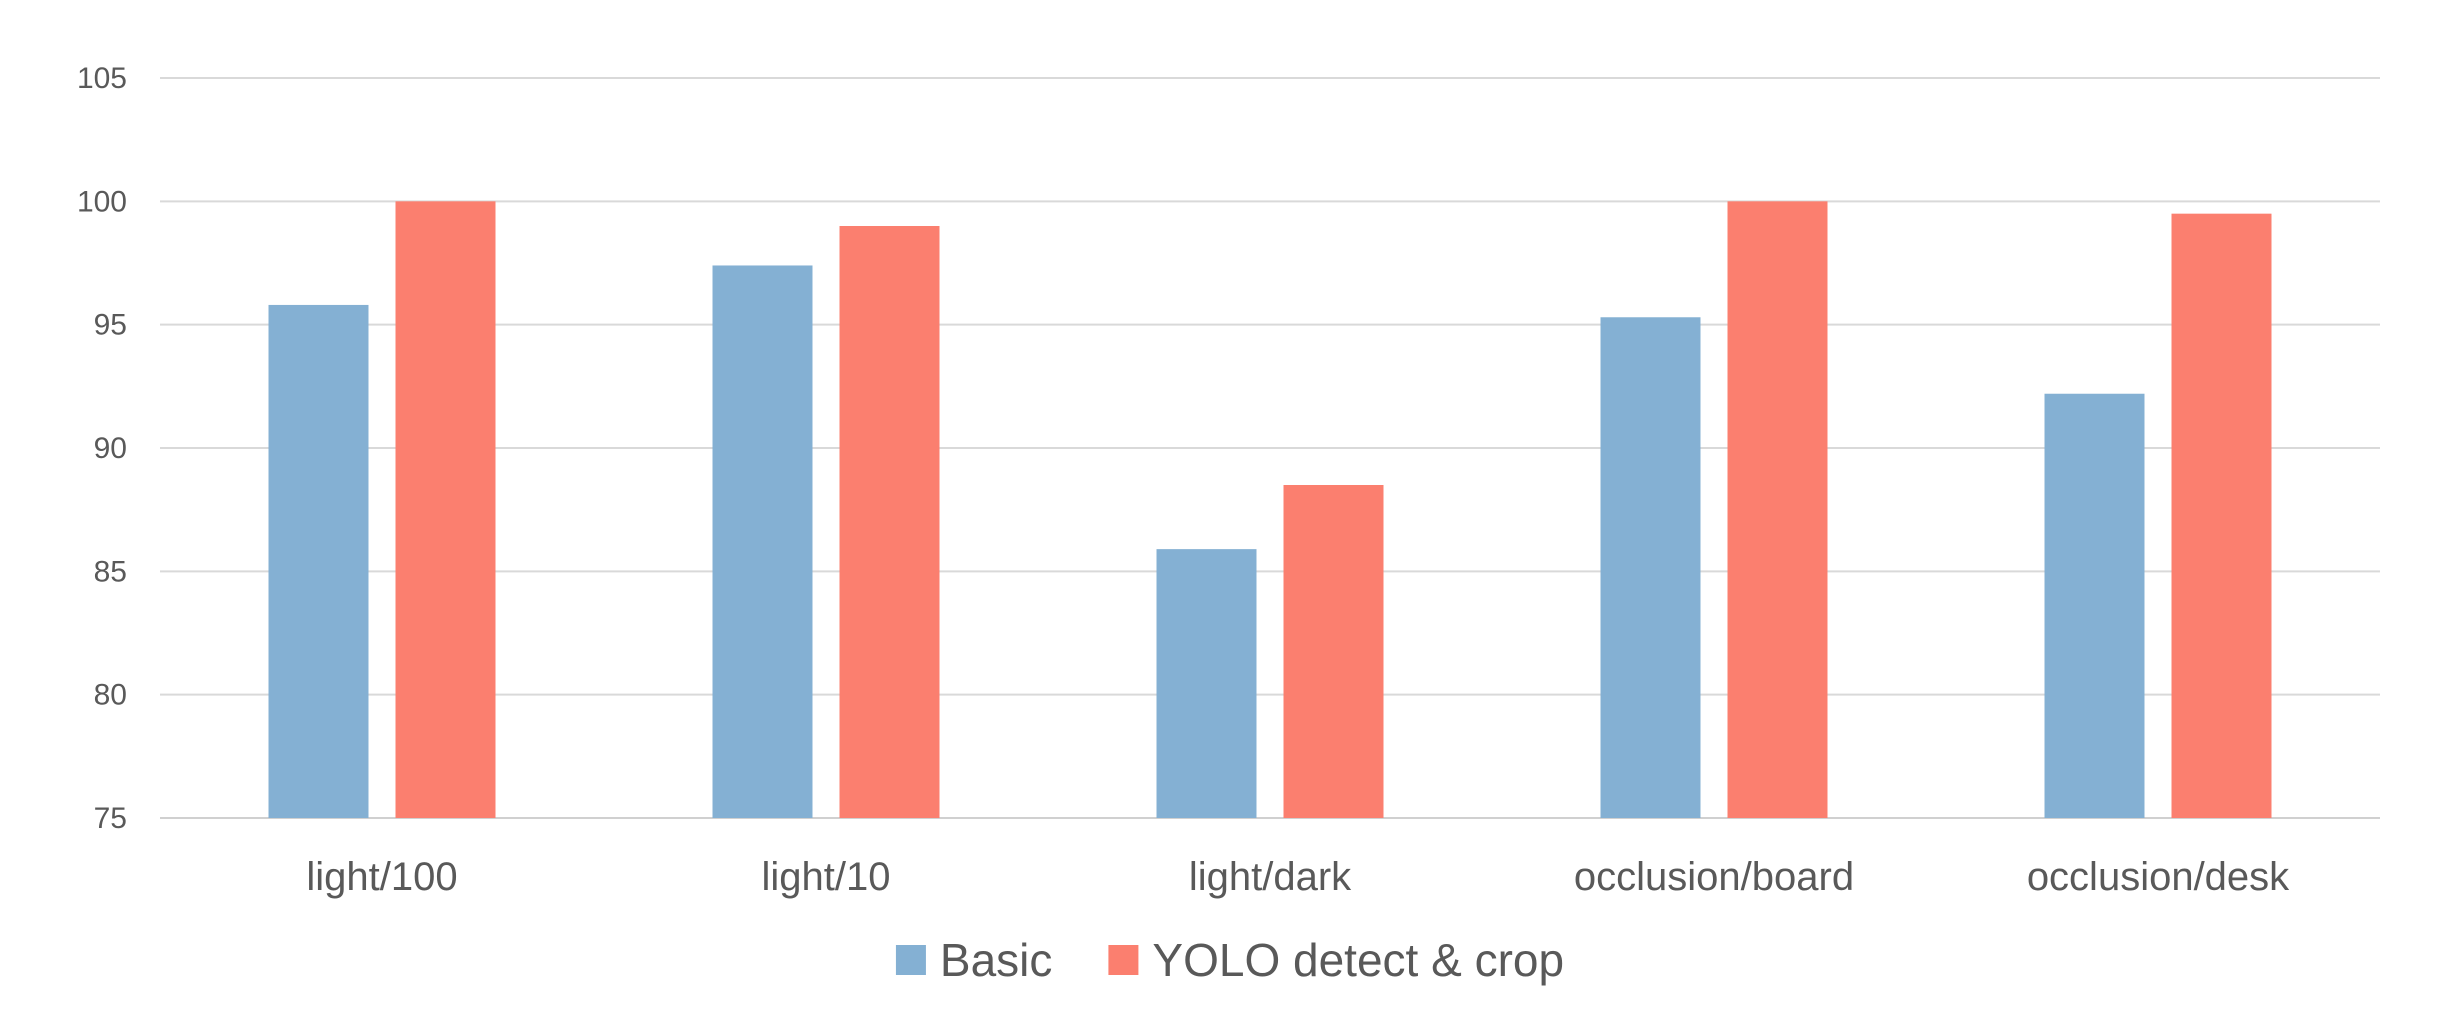 The width and height of the screenshot is (2460, 1031). Describe the element at coordinates (826, 877) in the screenshot. I see `x-tick-label: light/10` at that location.